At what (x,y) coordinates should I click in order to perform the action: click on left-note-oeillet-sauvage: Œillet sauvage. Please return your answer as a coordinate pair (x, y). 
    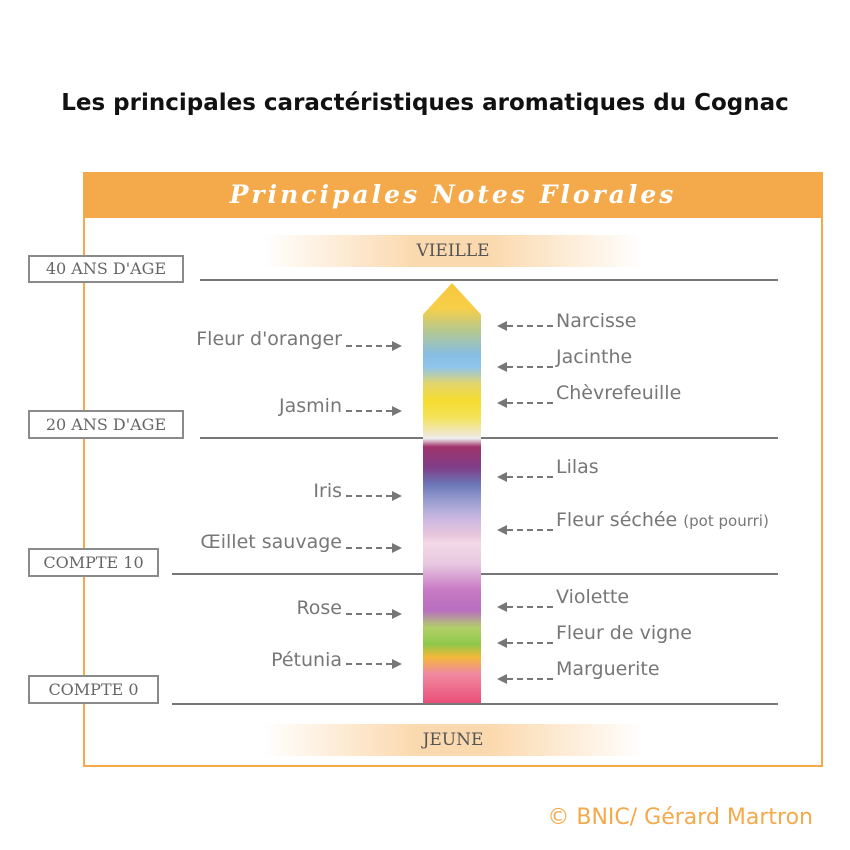
    Looking at the image, I should click on (271, 542).